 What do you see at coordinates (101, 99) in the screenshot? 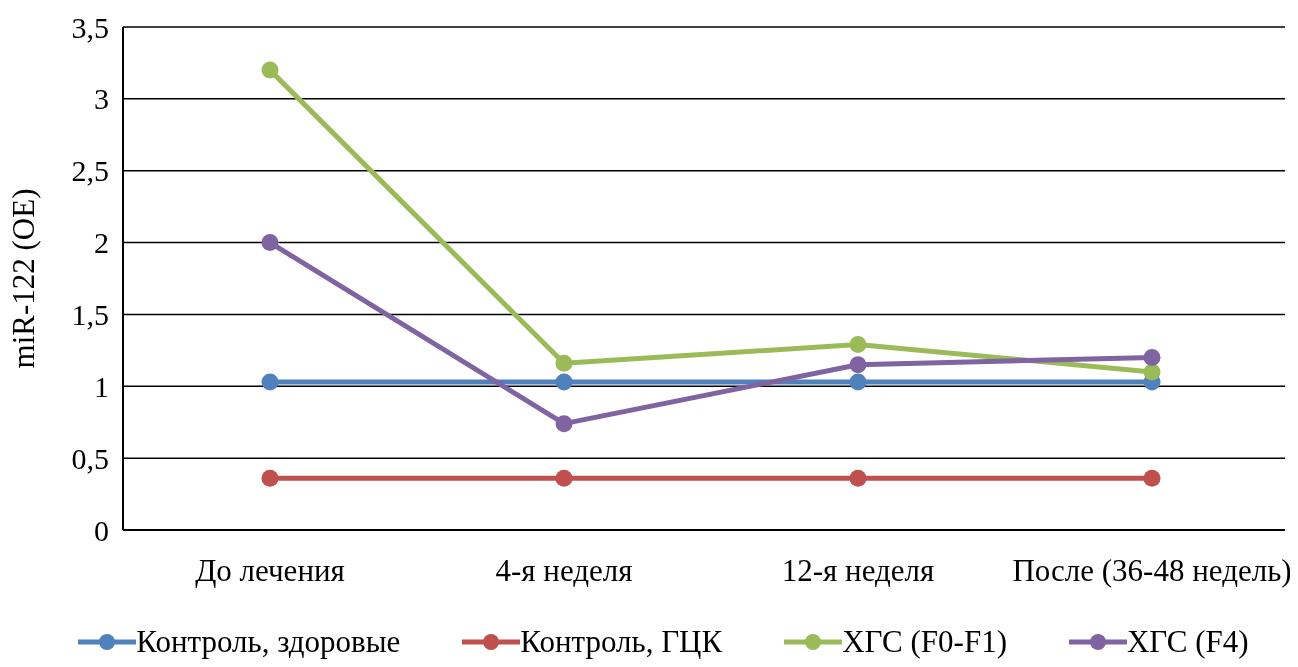
I see `y-tick-label: 3` at bounding box center [101, 99].